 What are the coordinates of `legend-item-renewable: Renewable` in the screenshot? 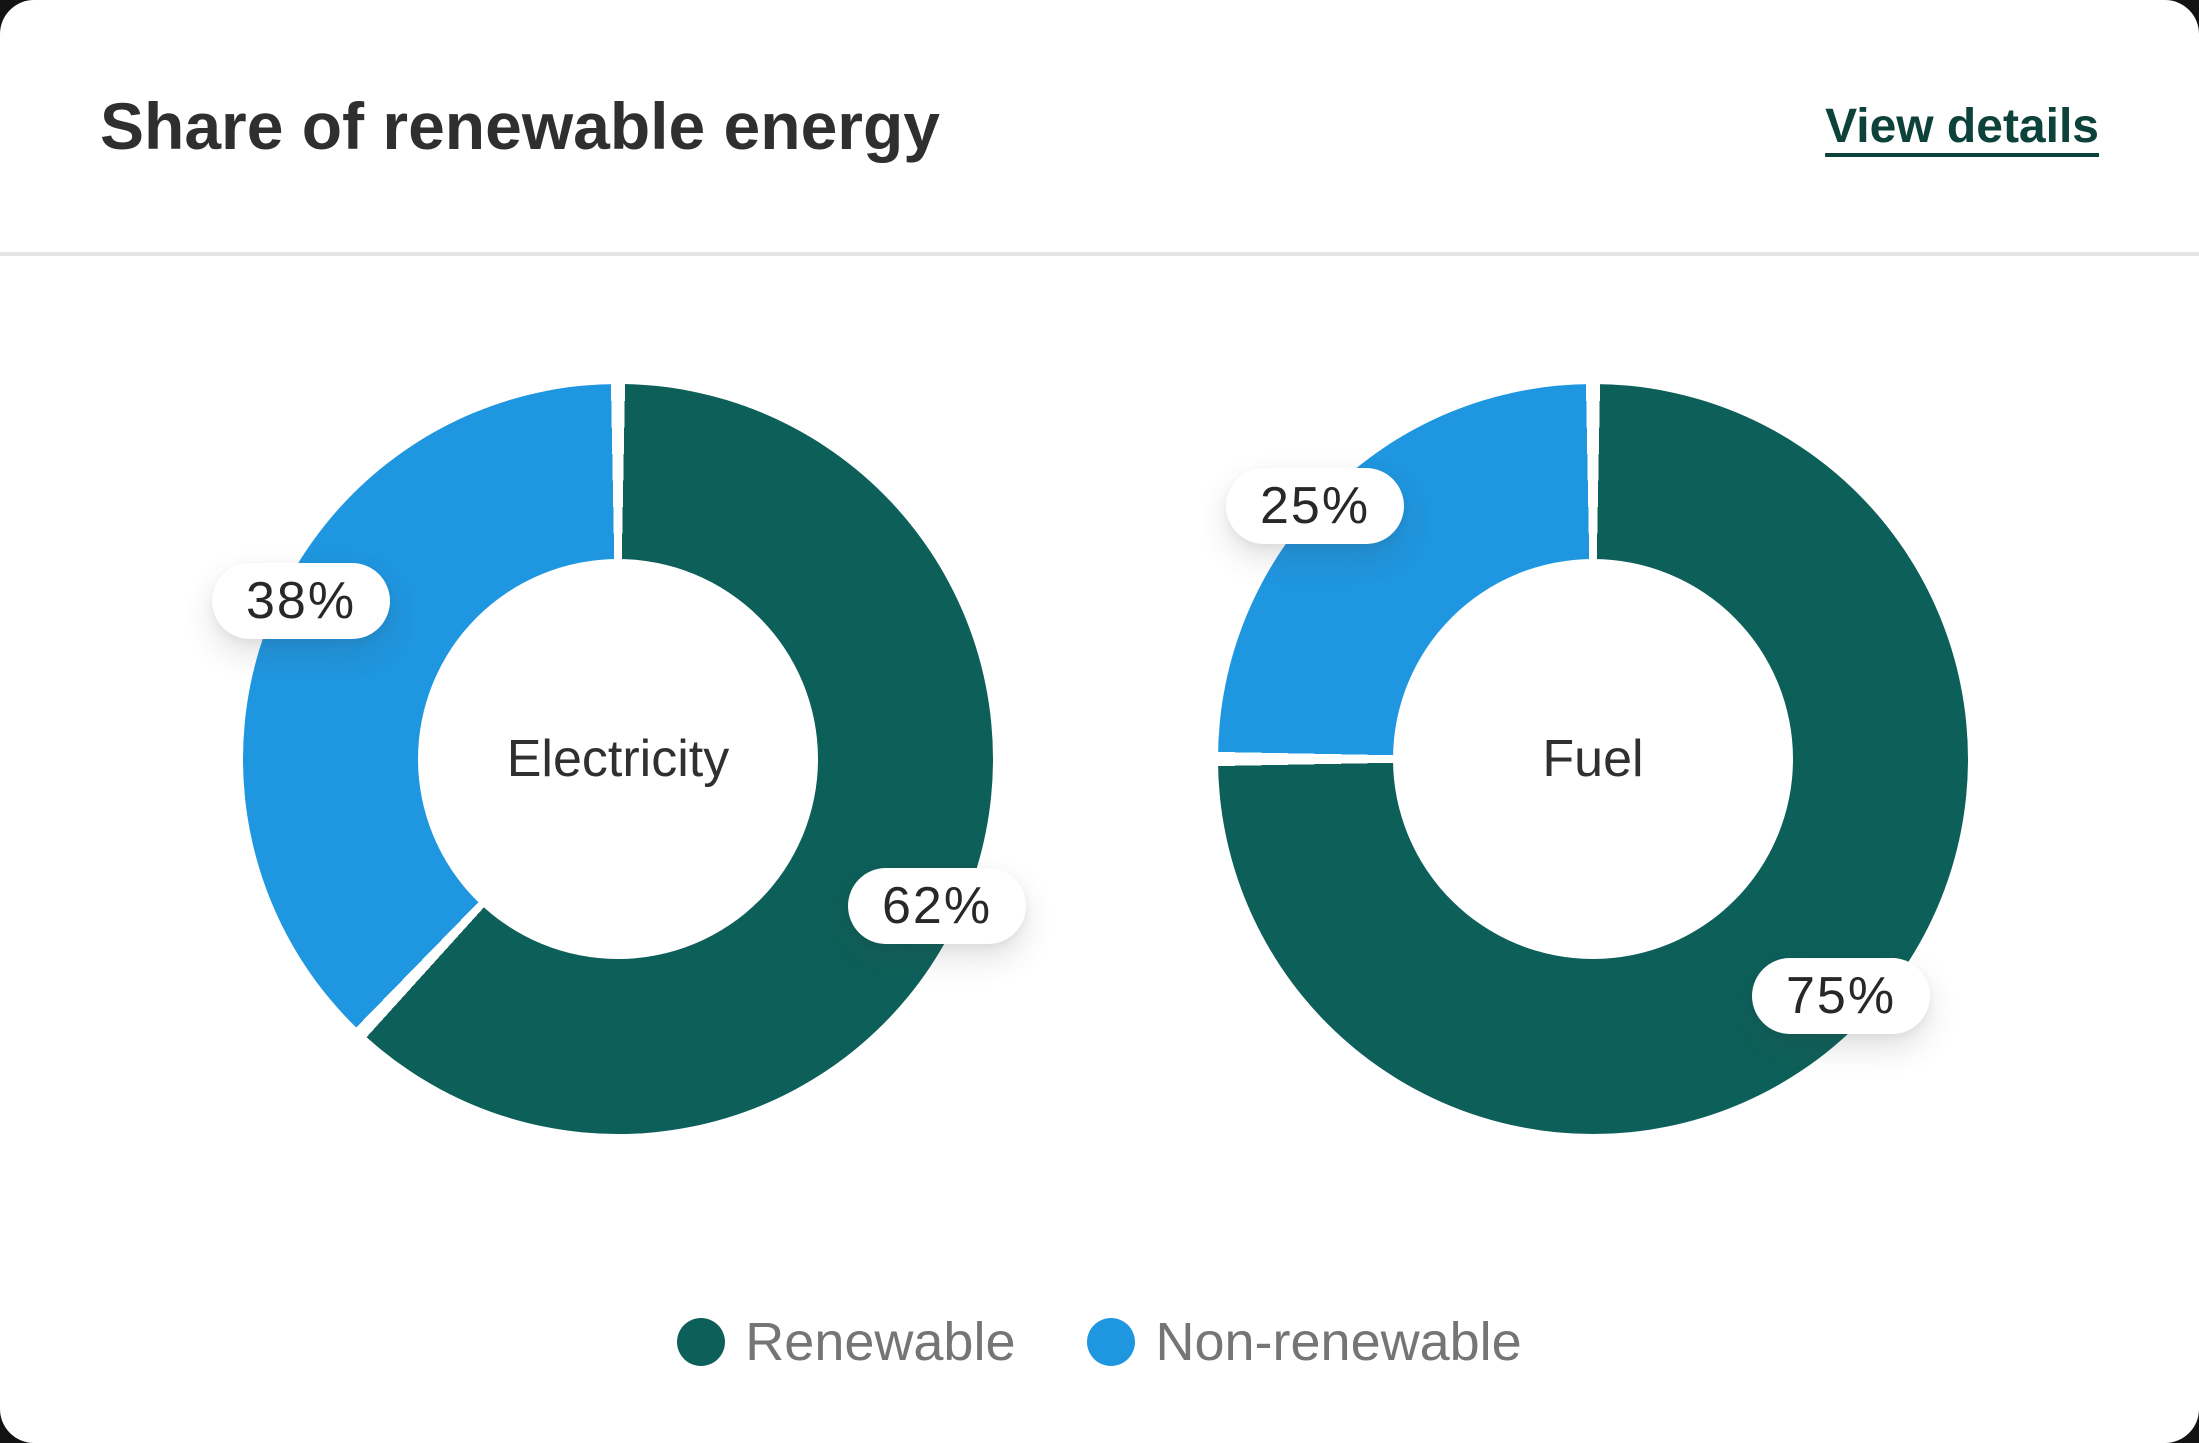 It's located at (846, 1342).